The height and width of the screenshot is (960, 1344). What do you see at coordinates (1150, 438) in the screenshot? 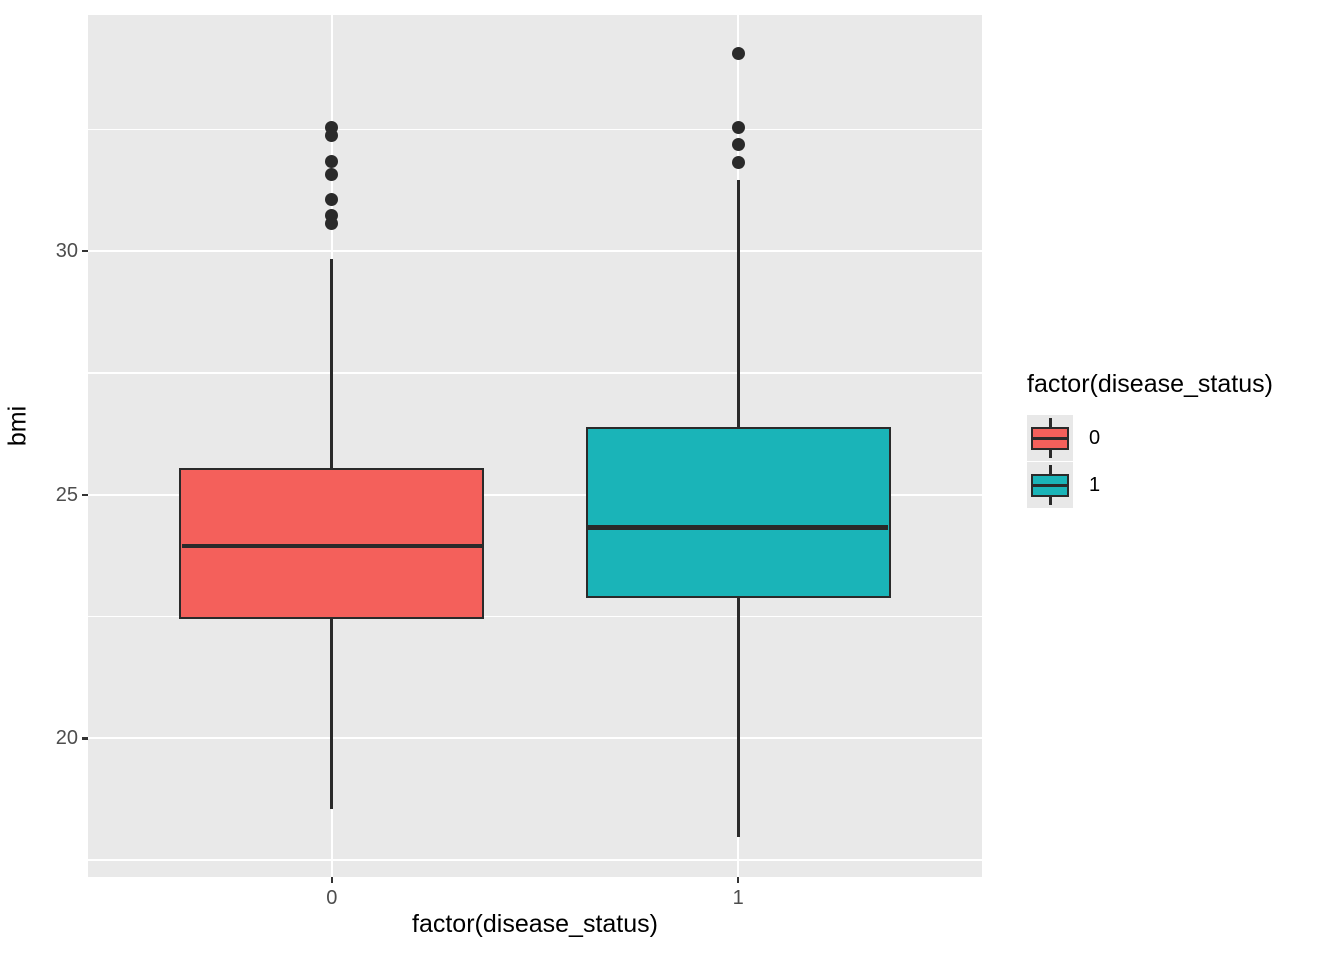
I see `legend-entry-0: 0` at bounding box center [1150, 438].